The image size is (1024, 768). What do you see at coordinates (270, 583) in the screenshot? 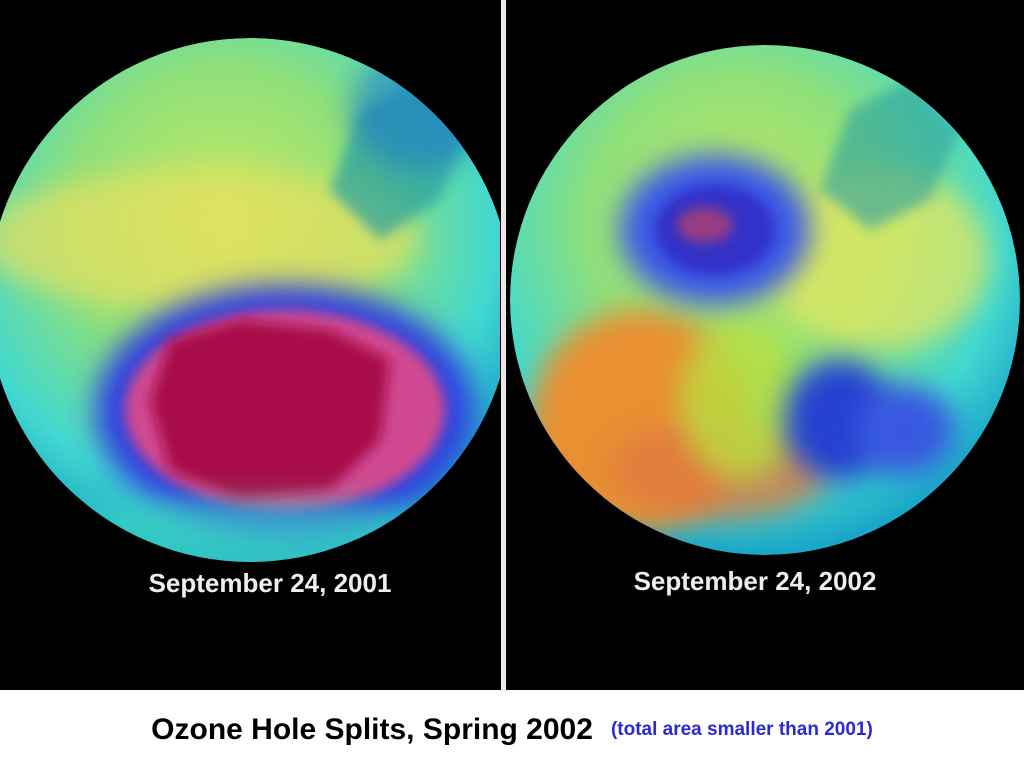
I see `panel-label: September 24, 2001` at bounding box center [270, 583].